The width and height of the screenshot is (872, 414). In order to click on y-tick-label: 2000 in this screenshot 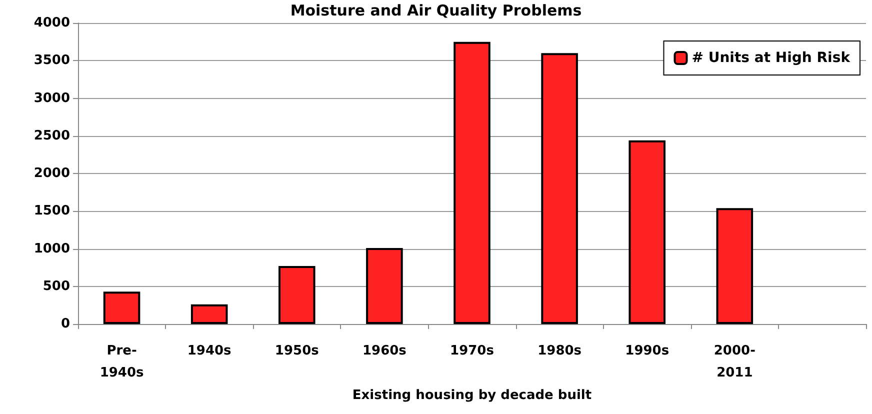, I will do `click(52, 173)`.